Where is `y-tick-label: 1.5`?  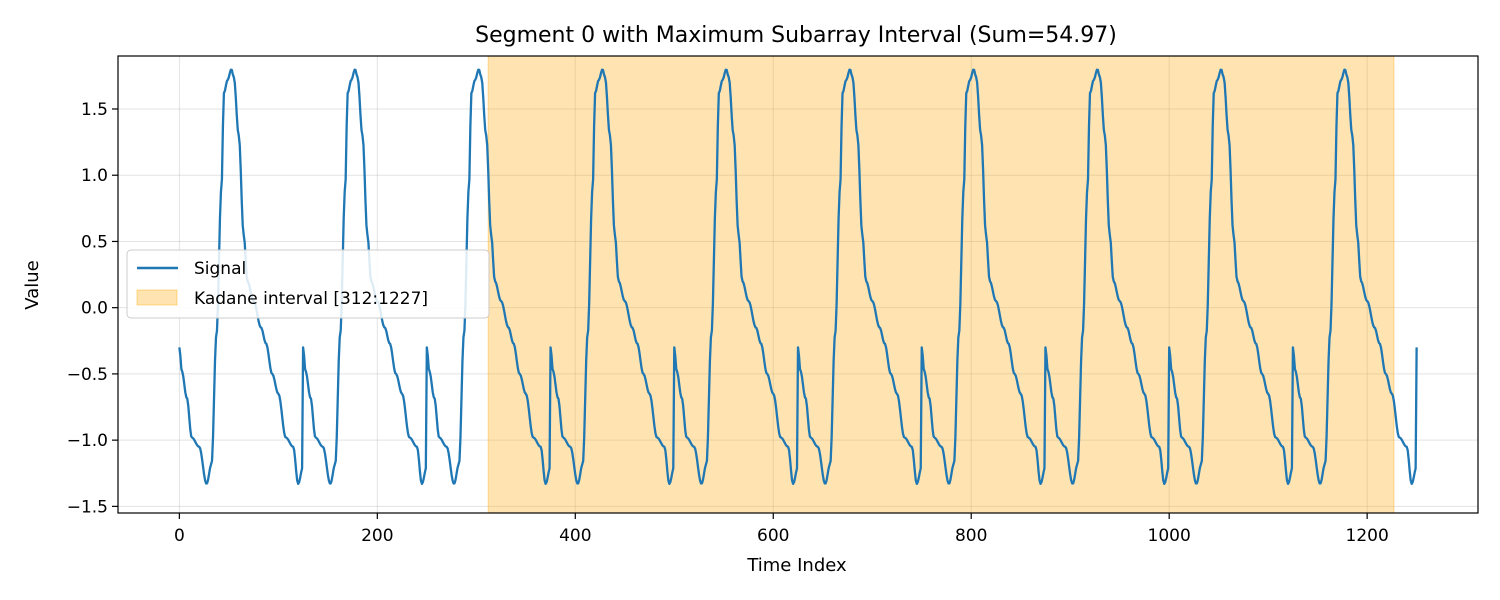 y-tick-label: 1.5 is located at coordinates (94, 110).